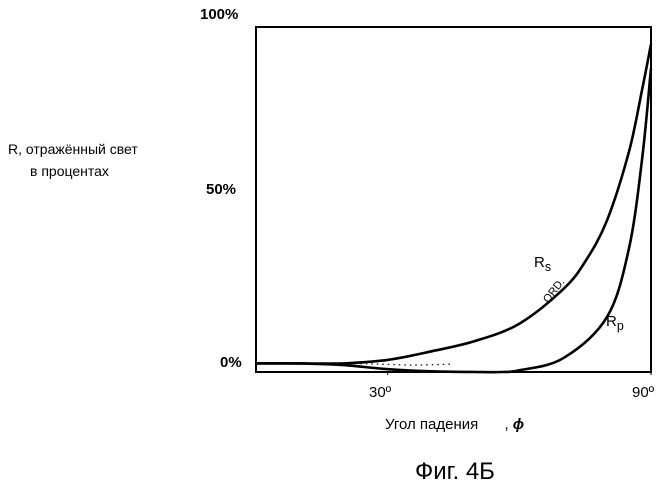 This screenshot has width=669, height=500. I want to click on y-tick-label-100: 100%, so click(219, 14).